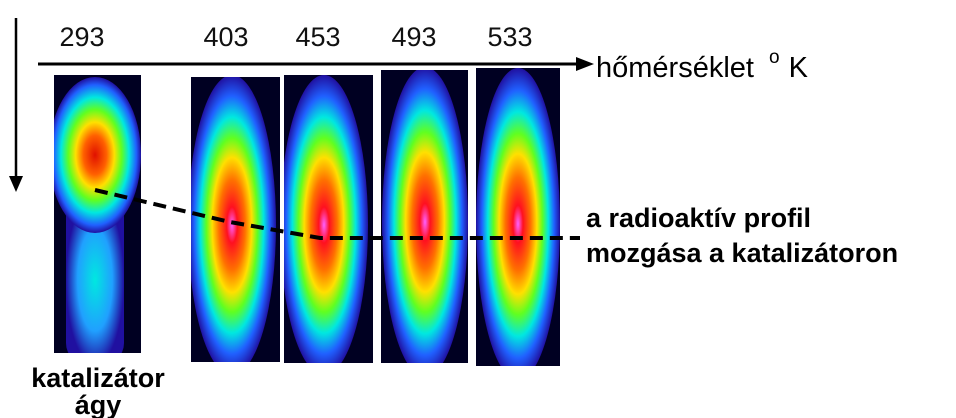 Image resolution: width=956 pixels, height=418 pixels. What do you see at coordinates (316, 64) in the screenshot?
I see `temperature-axis-arrow` at bounding box center [316, 64].